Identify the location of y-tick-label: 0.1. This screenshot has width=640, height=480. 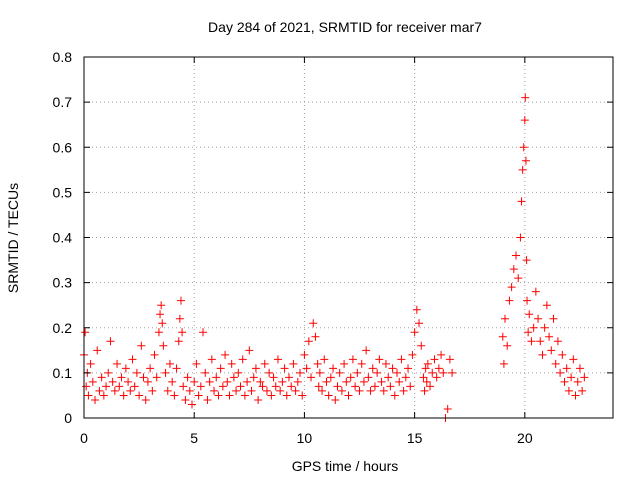
(63, 373).